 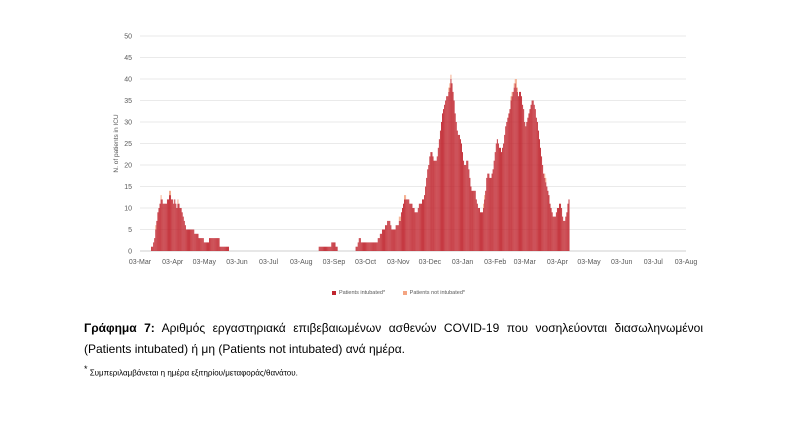 I want to click on legend-swatch-not-intubated, so click(x=404, y=293).